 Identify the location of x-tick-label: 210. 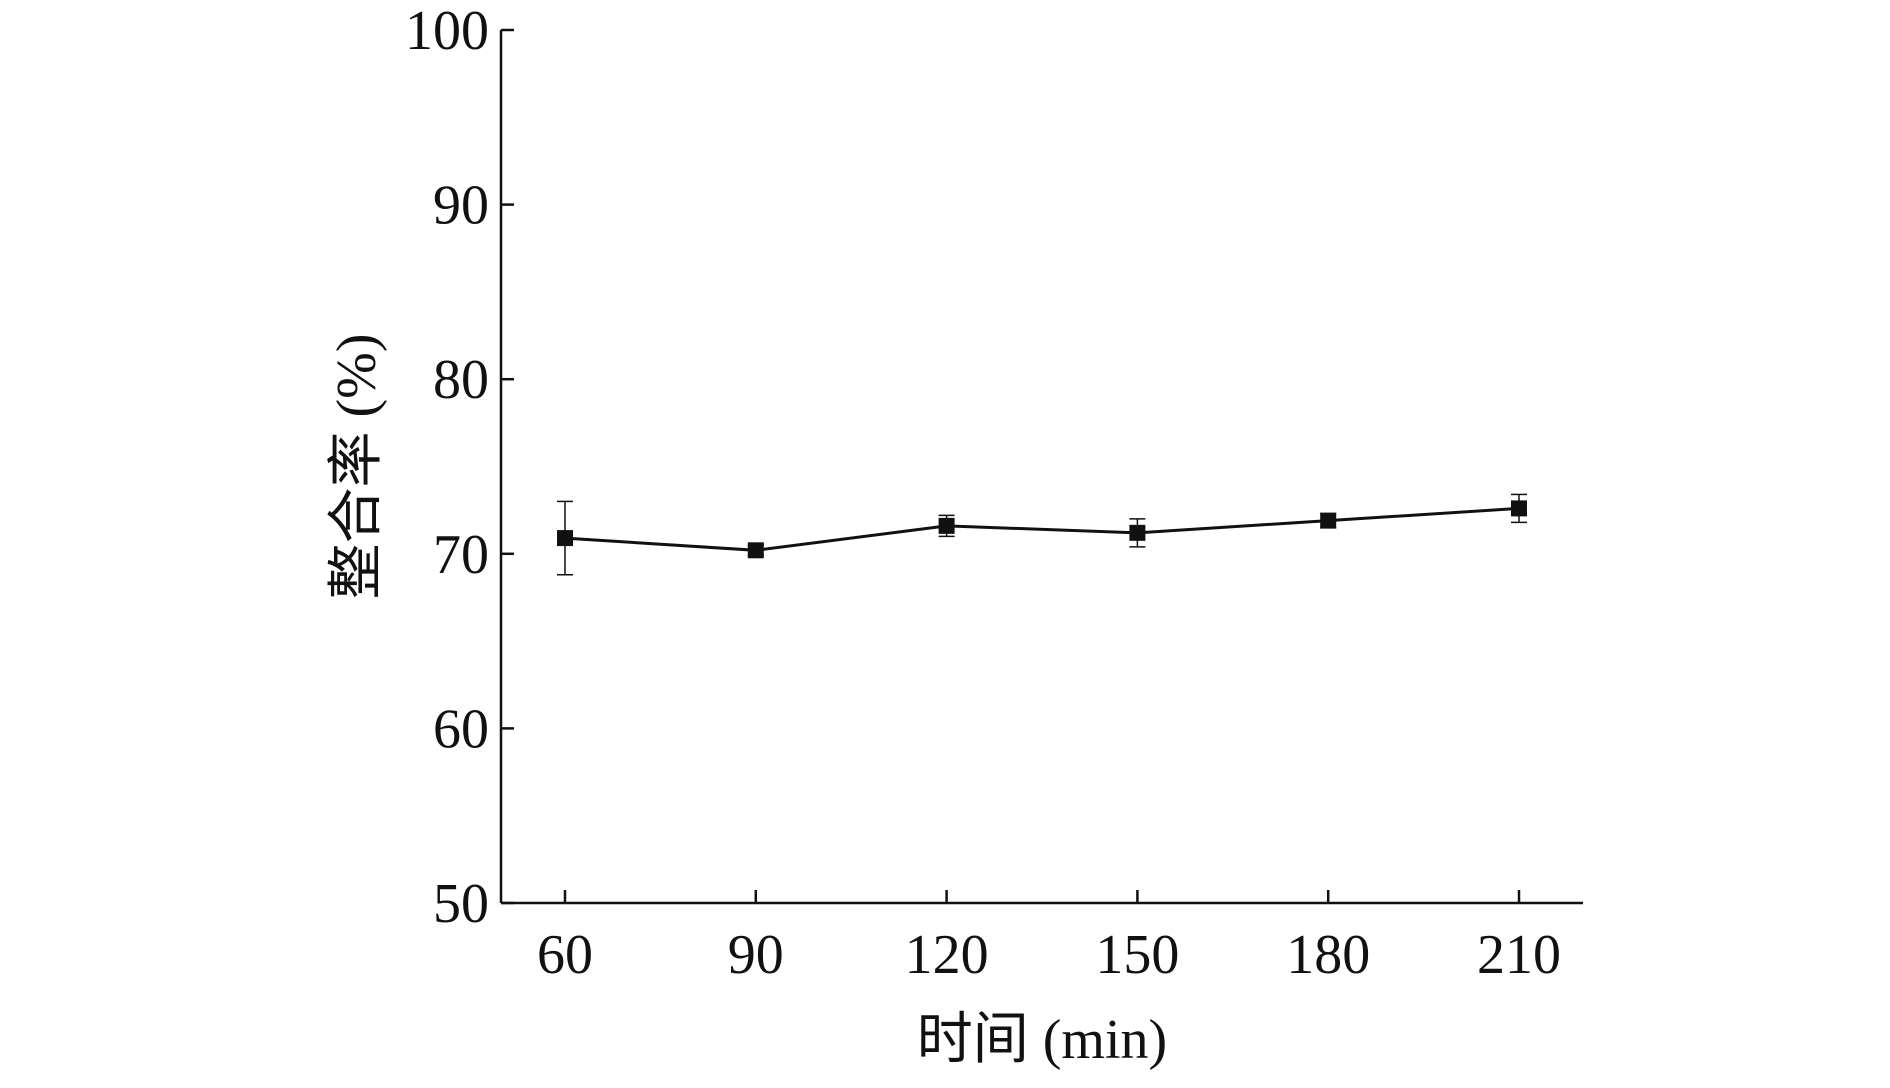
(1519, 955).